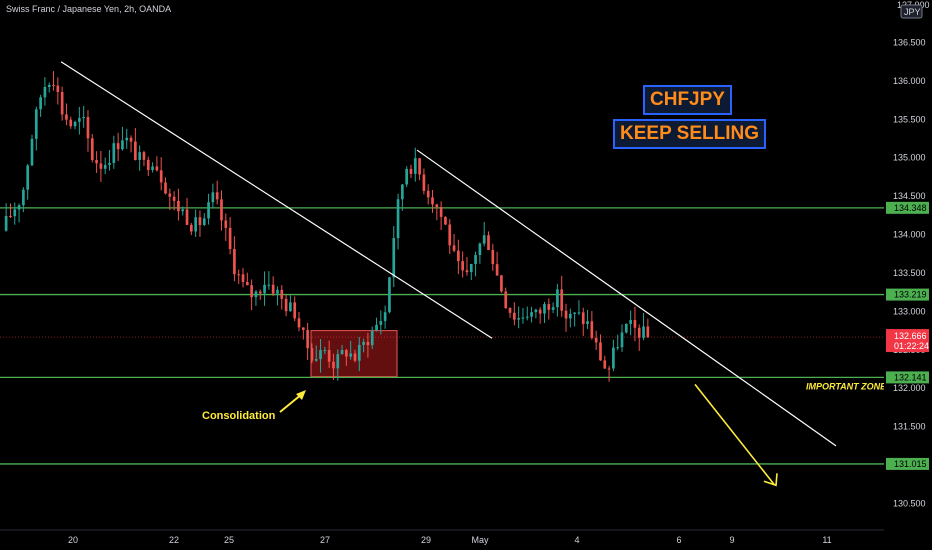 The image size is (932, 550). What do you see at coordinates (909, 427) in the screenshot?
I see `price-tick-2: 131.500` at bounding box center [909, 427].